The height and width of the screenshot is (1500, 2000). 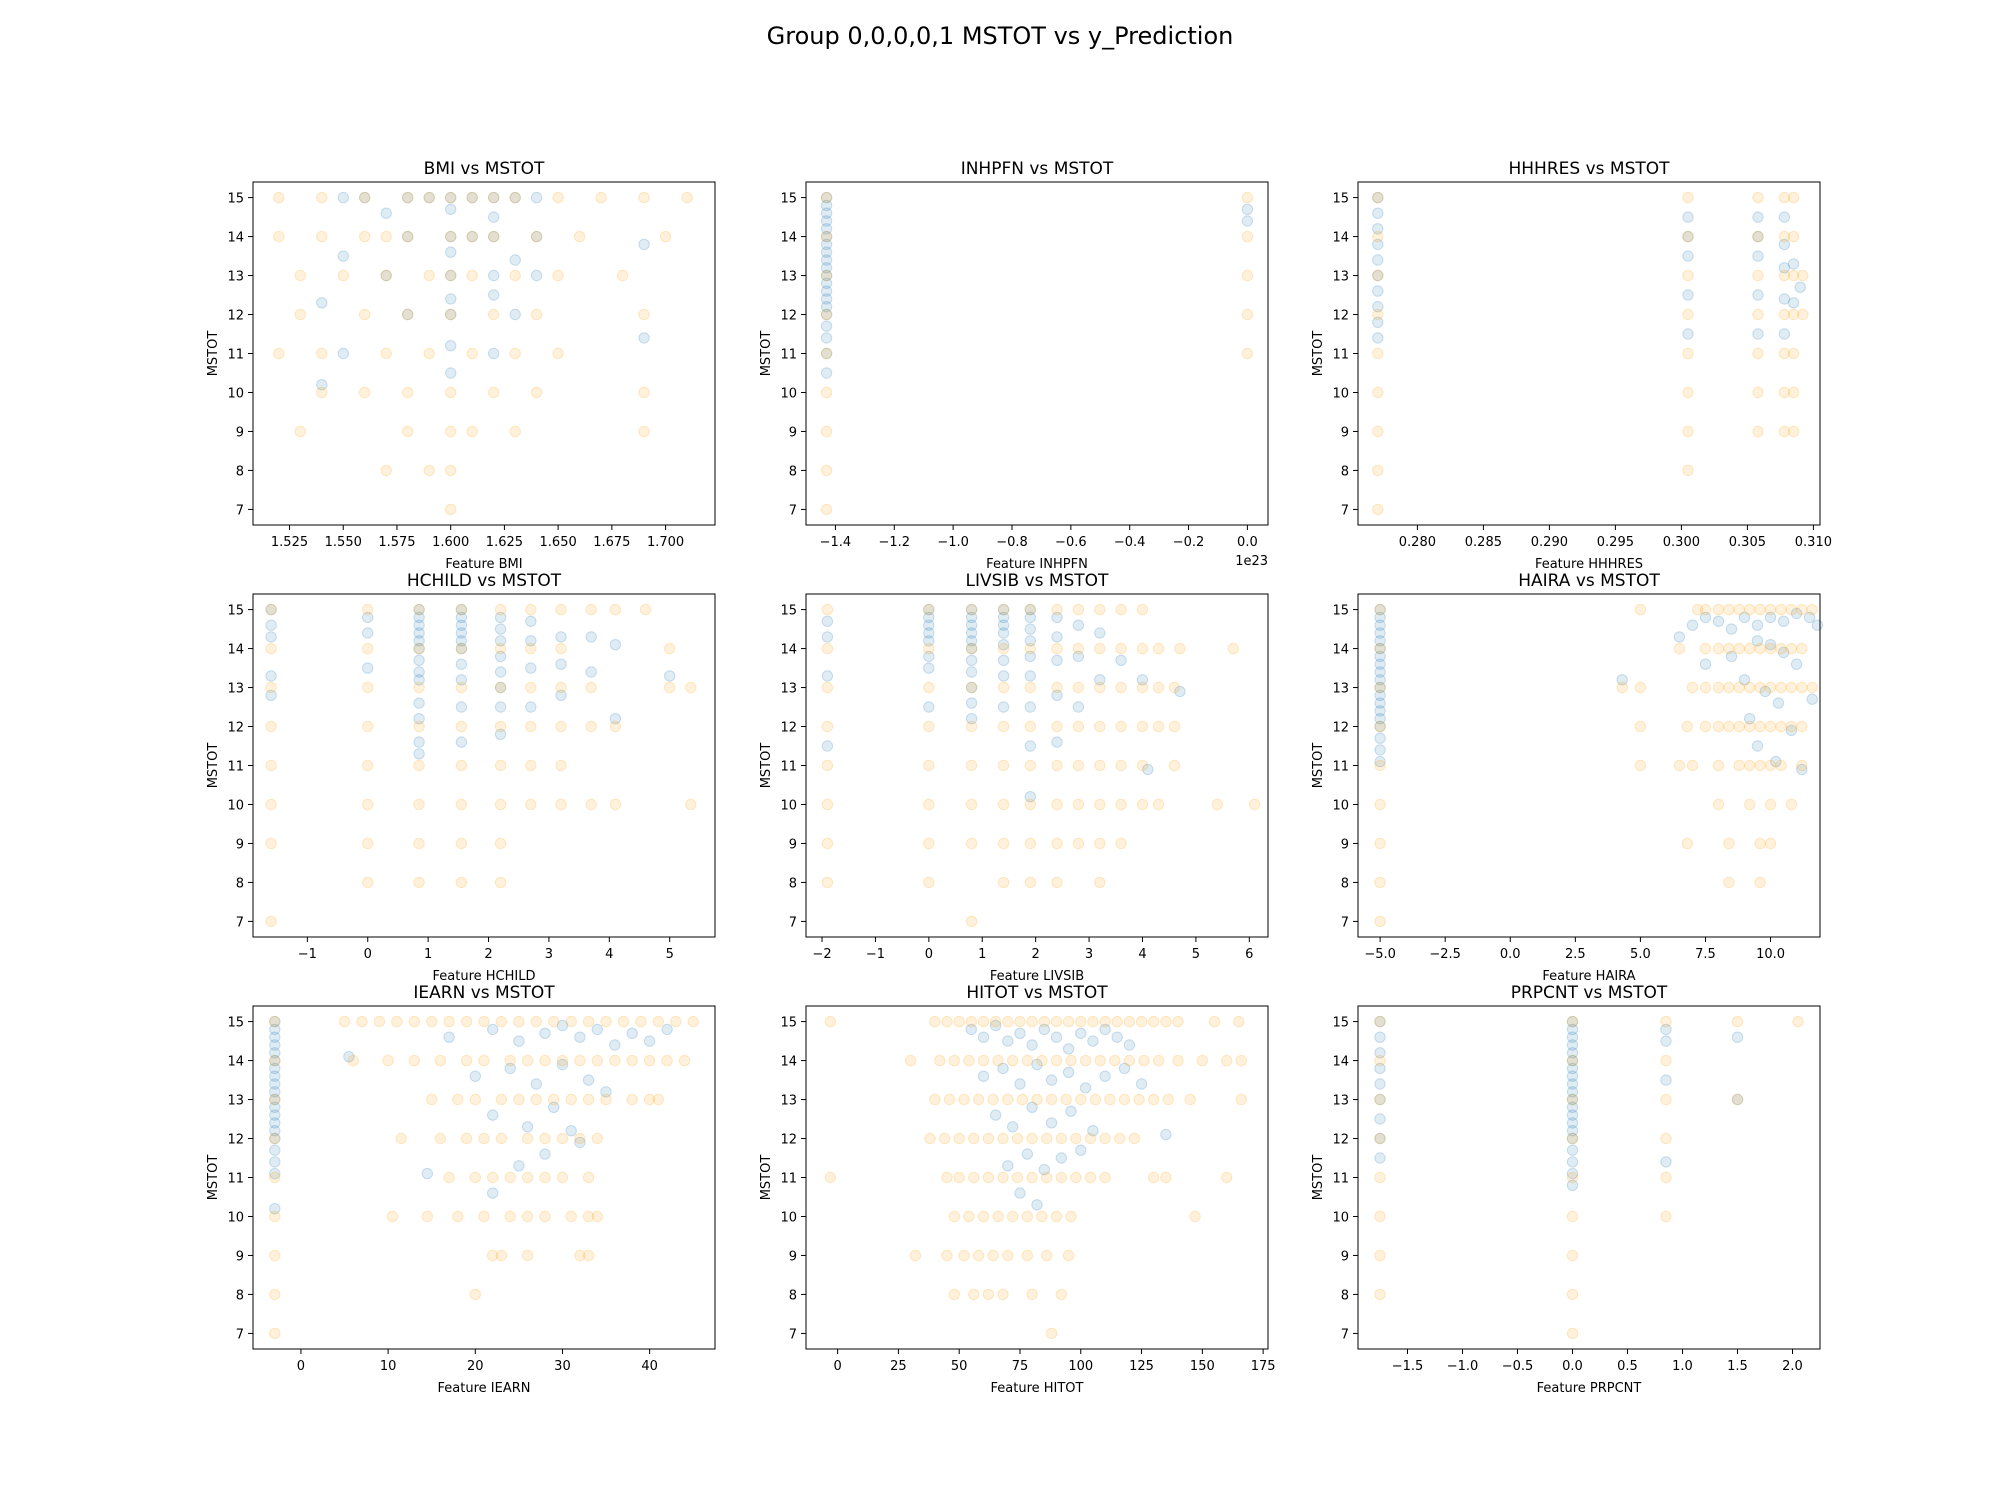 What do you see at coordinates (235, 1062) in the screenshot?
I see `y-tick-label: 14` at bounding box center [235, 1062].